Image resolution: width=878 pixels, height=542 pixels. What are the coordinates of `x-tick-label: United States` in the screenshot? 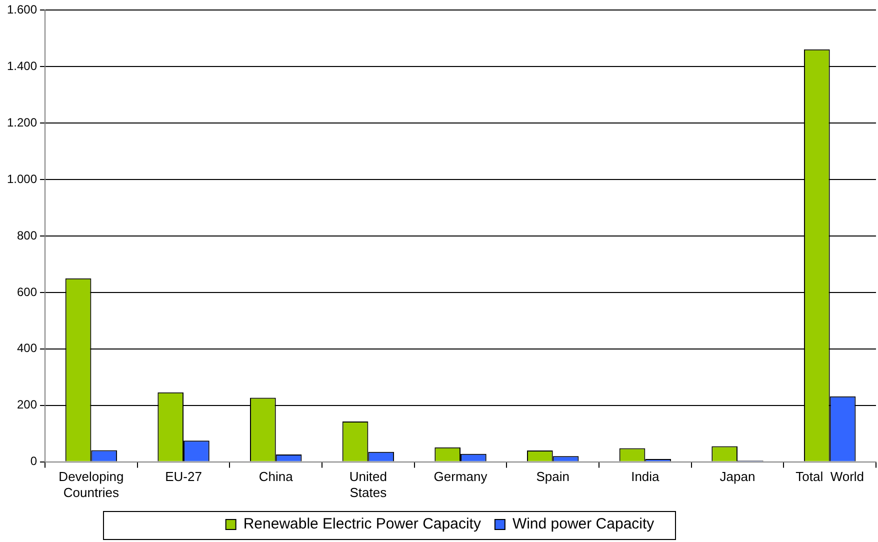 It's located at (368, 484).